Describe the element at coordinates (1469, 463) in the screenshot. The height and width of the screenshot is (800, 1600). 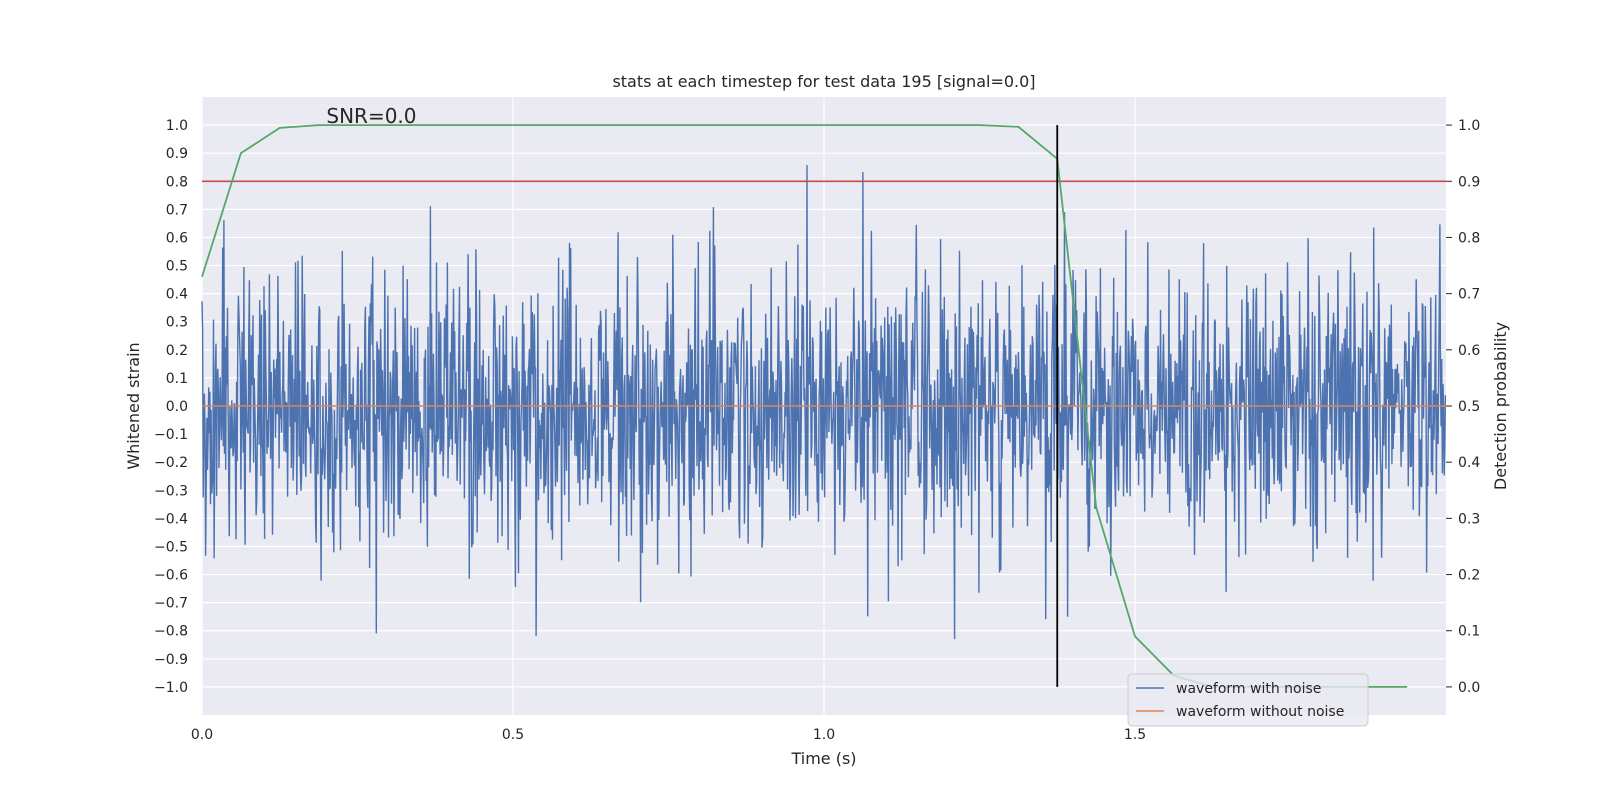
I see `y2-tick-label: 0.4` at that location.